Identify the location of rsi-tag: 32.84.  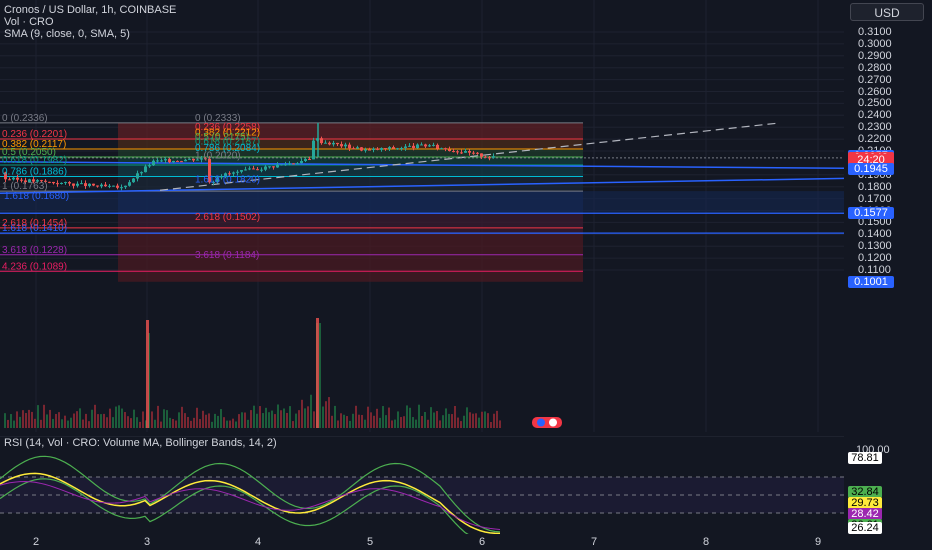
(865, 492).